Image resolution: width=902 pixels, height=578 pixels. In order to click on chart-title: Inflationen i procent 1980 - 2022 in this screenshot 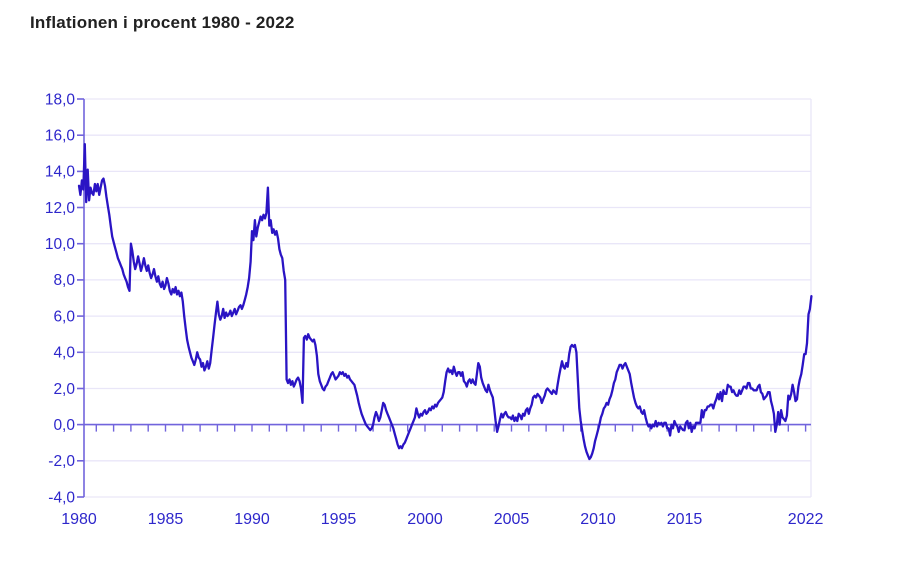, I will do `click(162, 22)`.